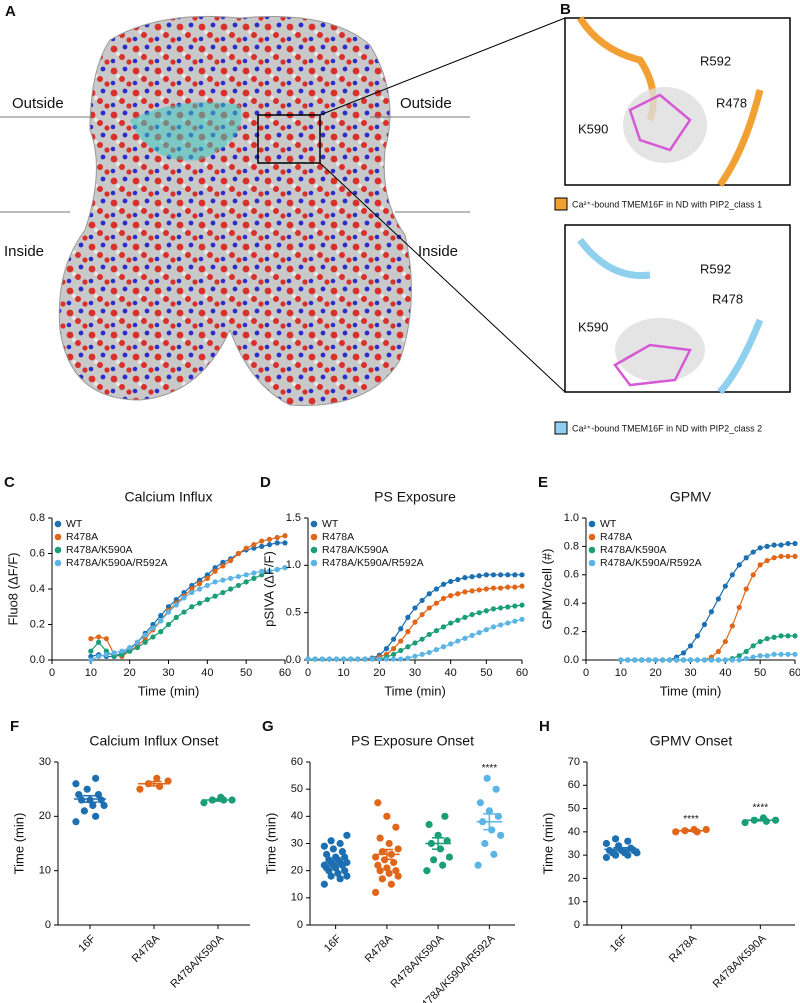  What do you see at coordinates (45, 816) in the screenshot?
I see `y-tick-label: 20` at bounding box center [45, 816].